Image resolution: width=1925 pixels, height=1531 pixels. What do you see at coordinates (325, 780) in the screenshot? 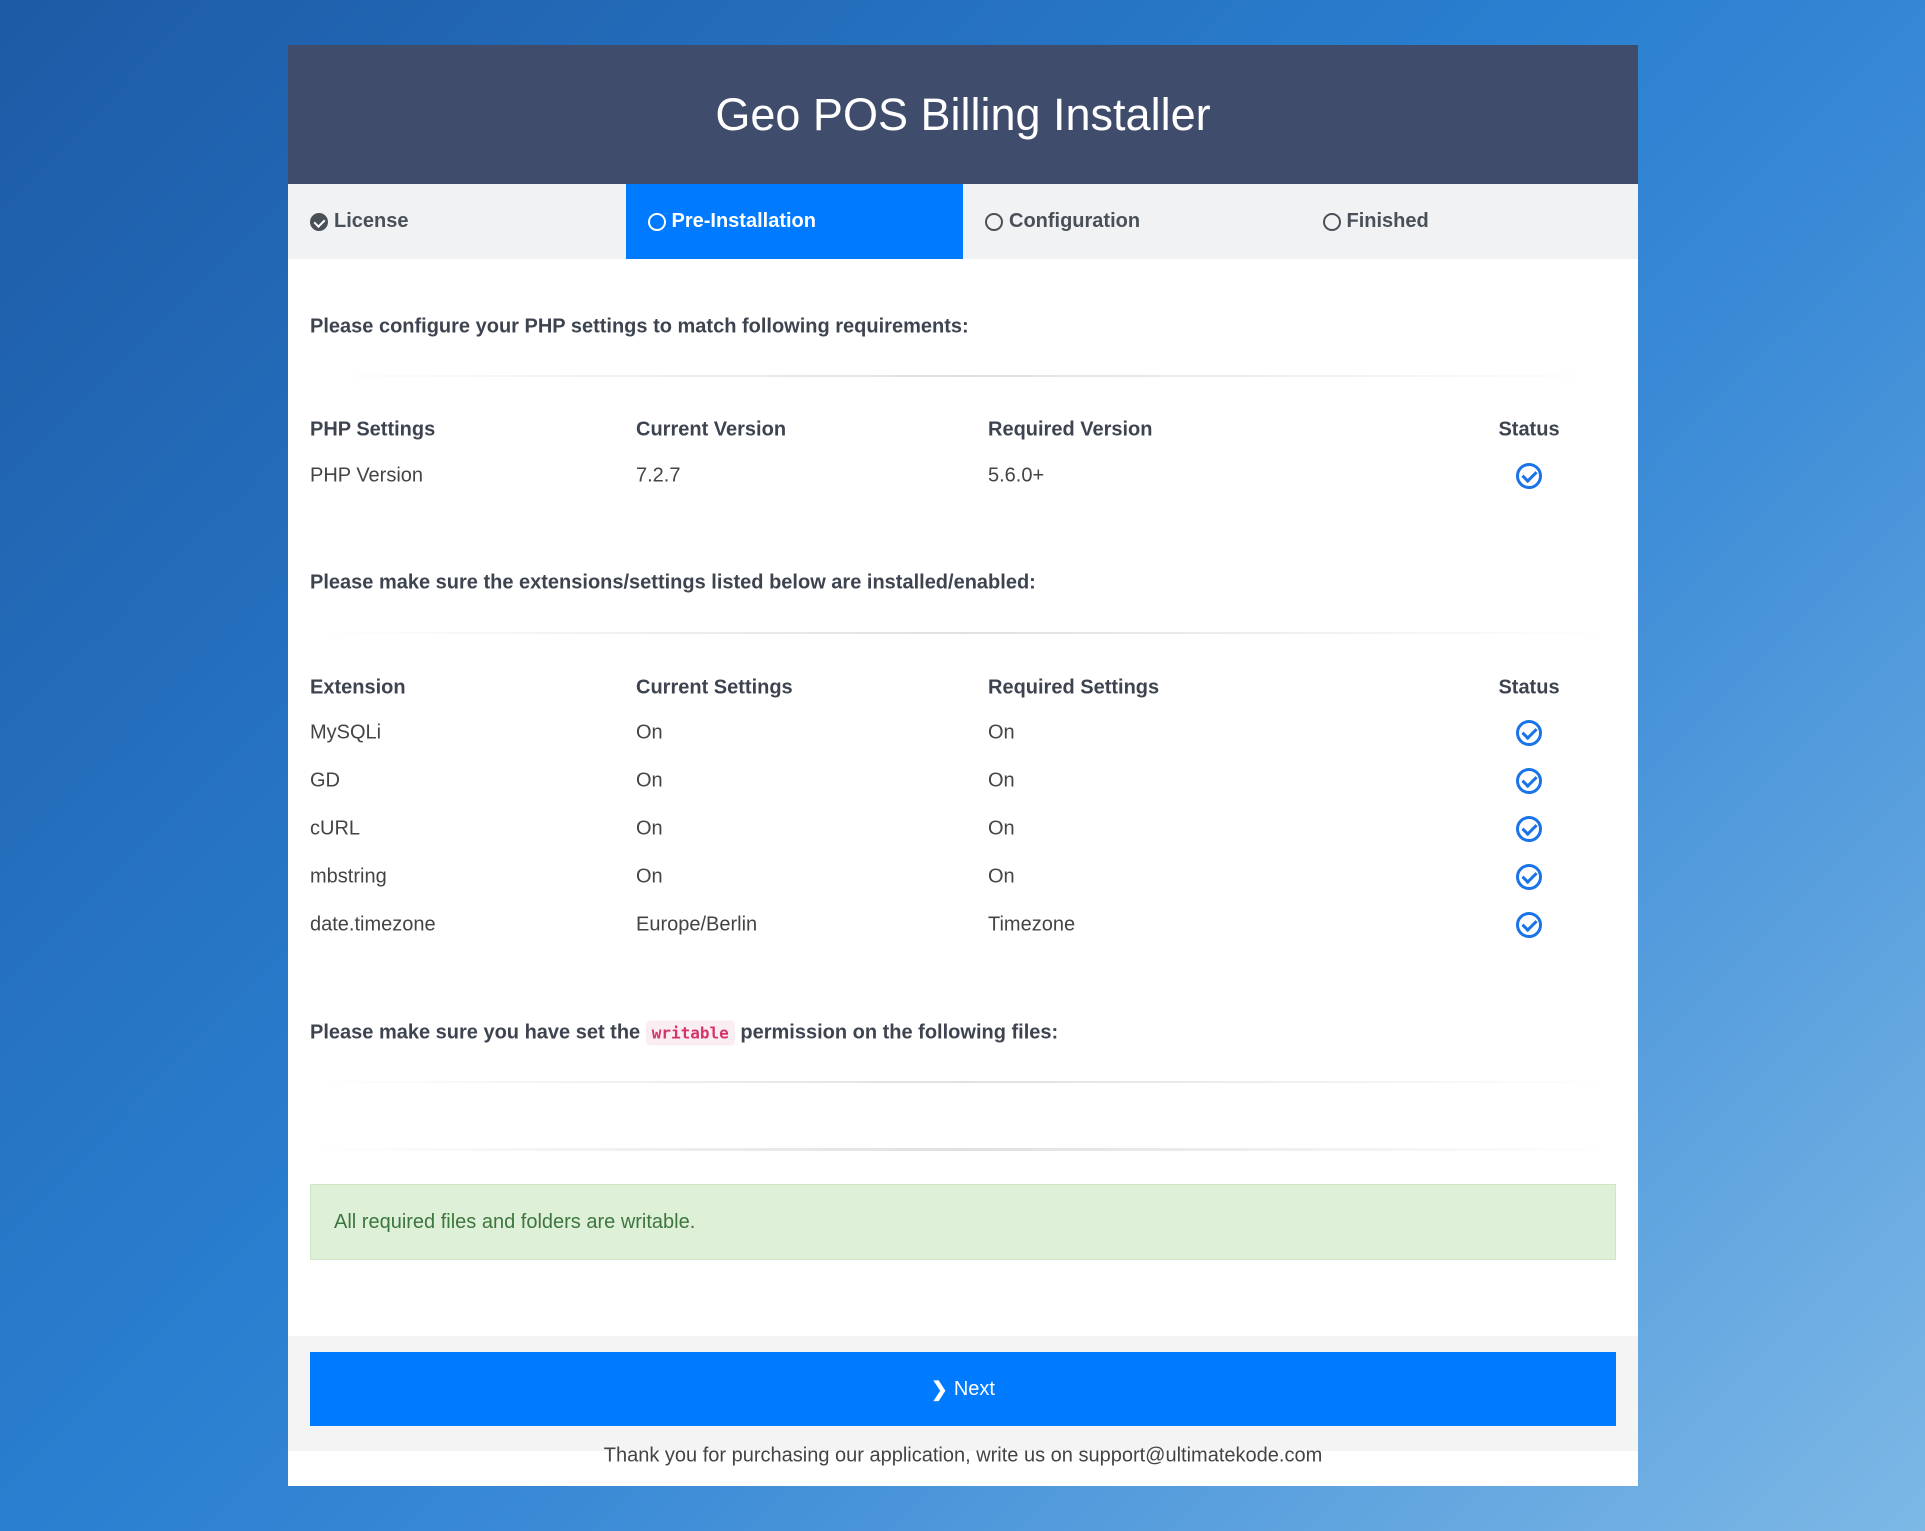
I see `extension-name: GD` at bounding box center [325, 780].